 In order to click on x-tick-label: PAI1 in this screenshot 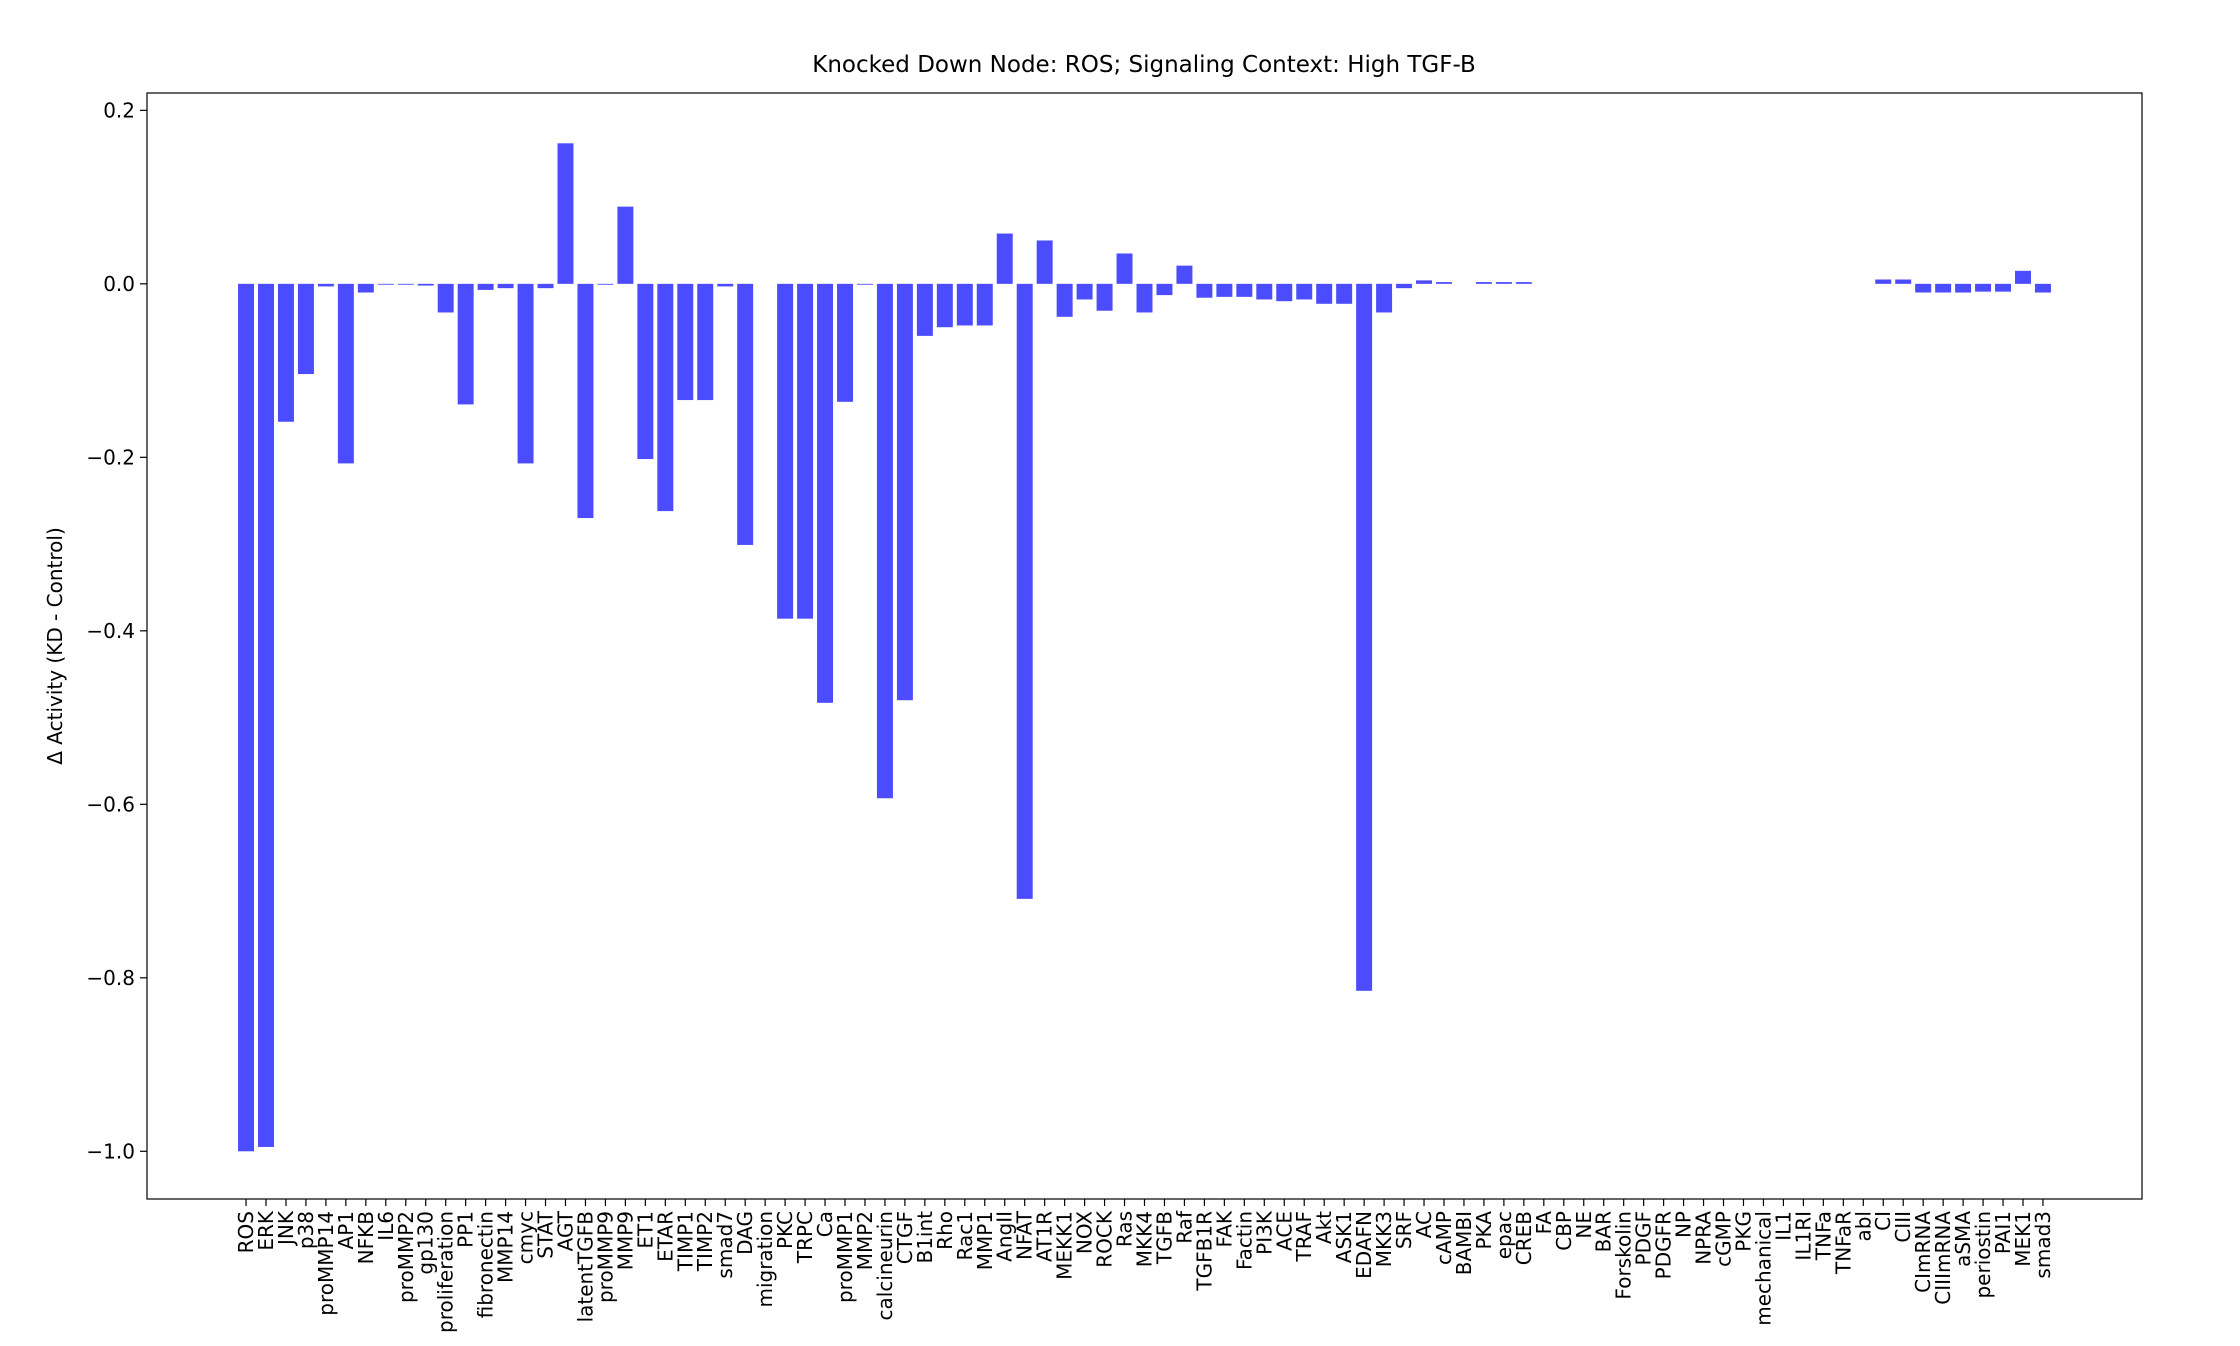, I will do `click(2003, 1232)`.